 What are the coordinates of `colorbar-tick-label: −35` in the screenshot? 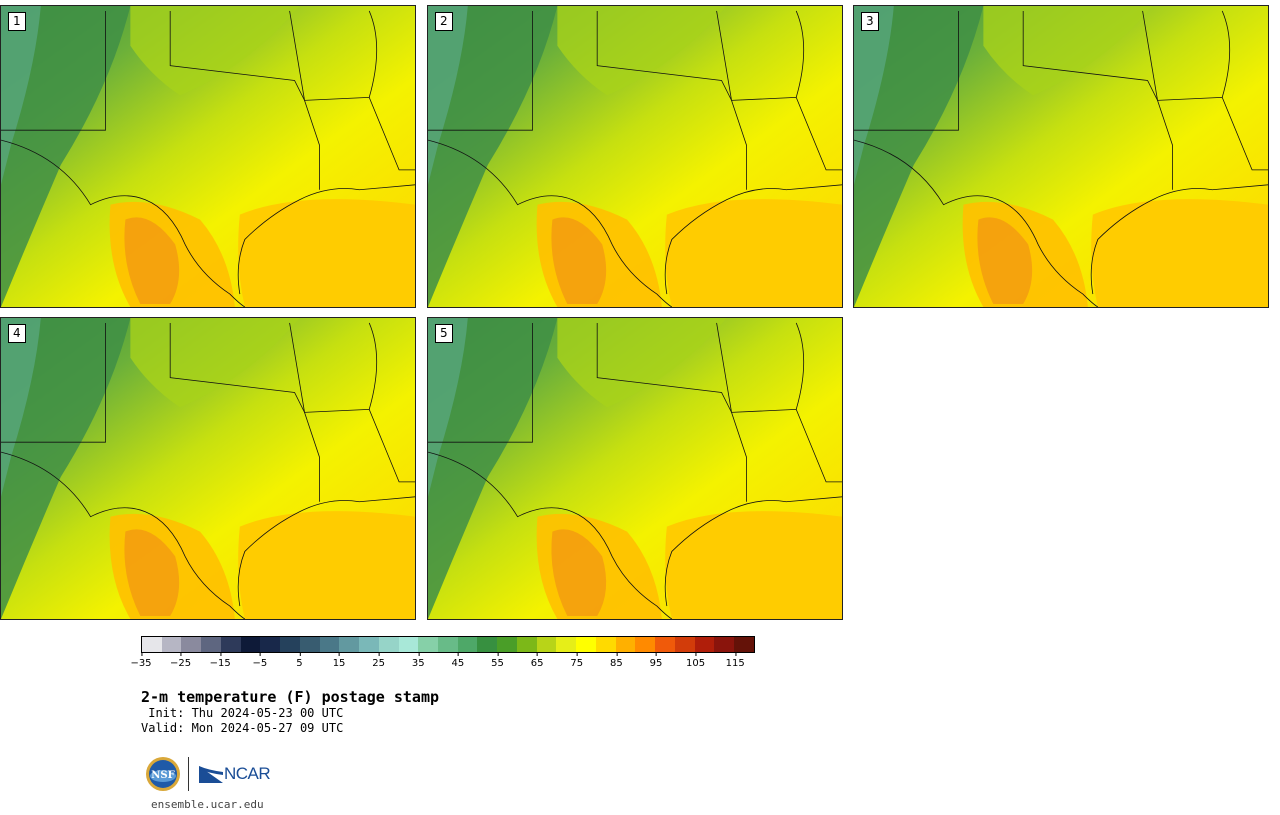 It's located at (141, 660).